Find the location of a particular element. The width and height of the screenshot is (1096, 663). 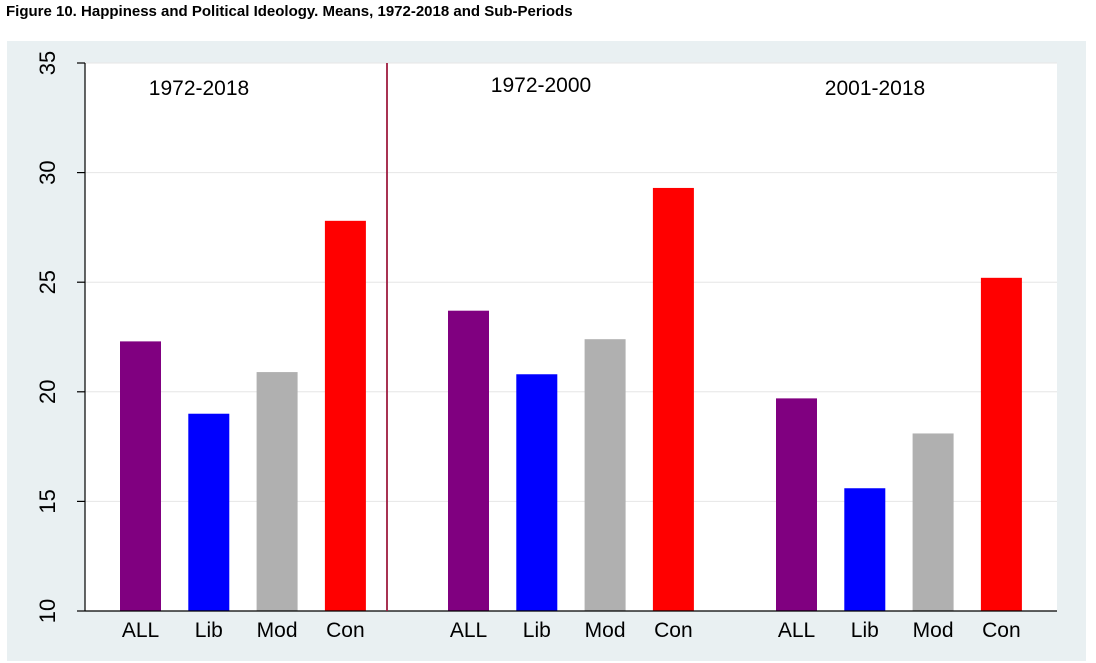

y-tick-label: 30 is located at coordinates (47, 172).